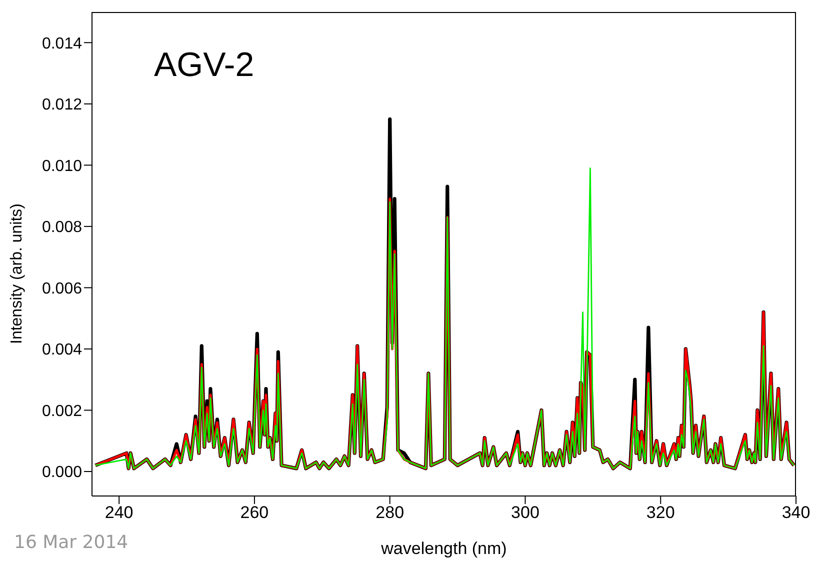 The height and width of the screenshot is (574, 825). What do you see at coordinates (119, 512) in the screenshot?
I see `x-tick-label: 240` at bounding box center [119, 512].